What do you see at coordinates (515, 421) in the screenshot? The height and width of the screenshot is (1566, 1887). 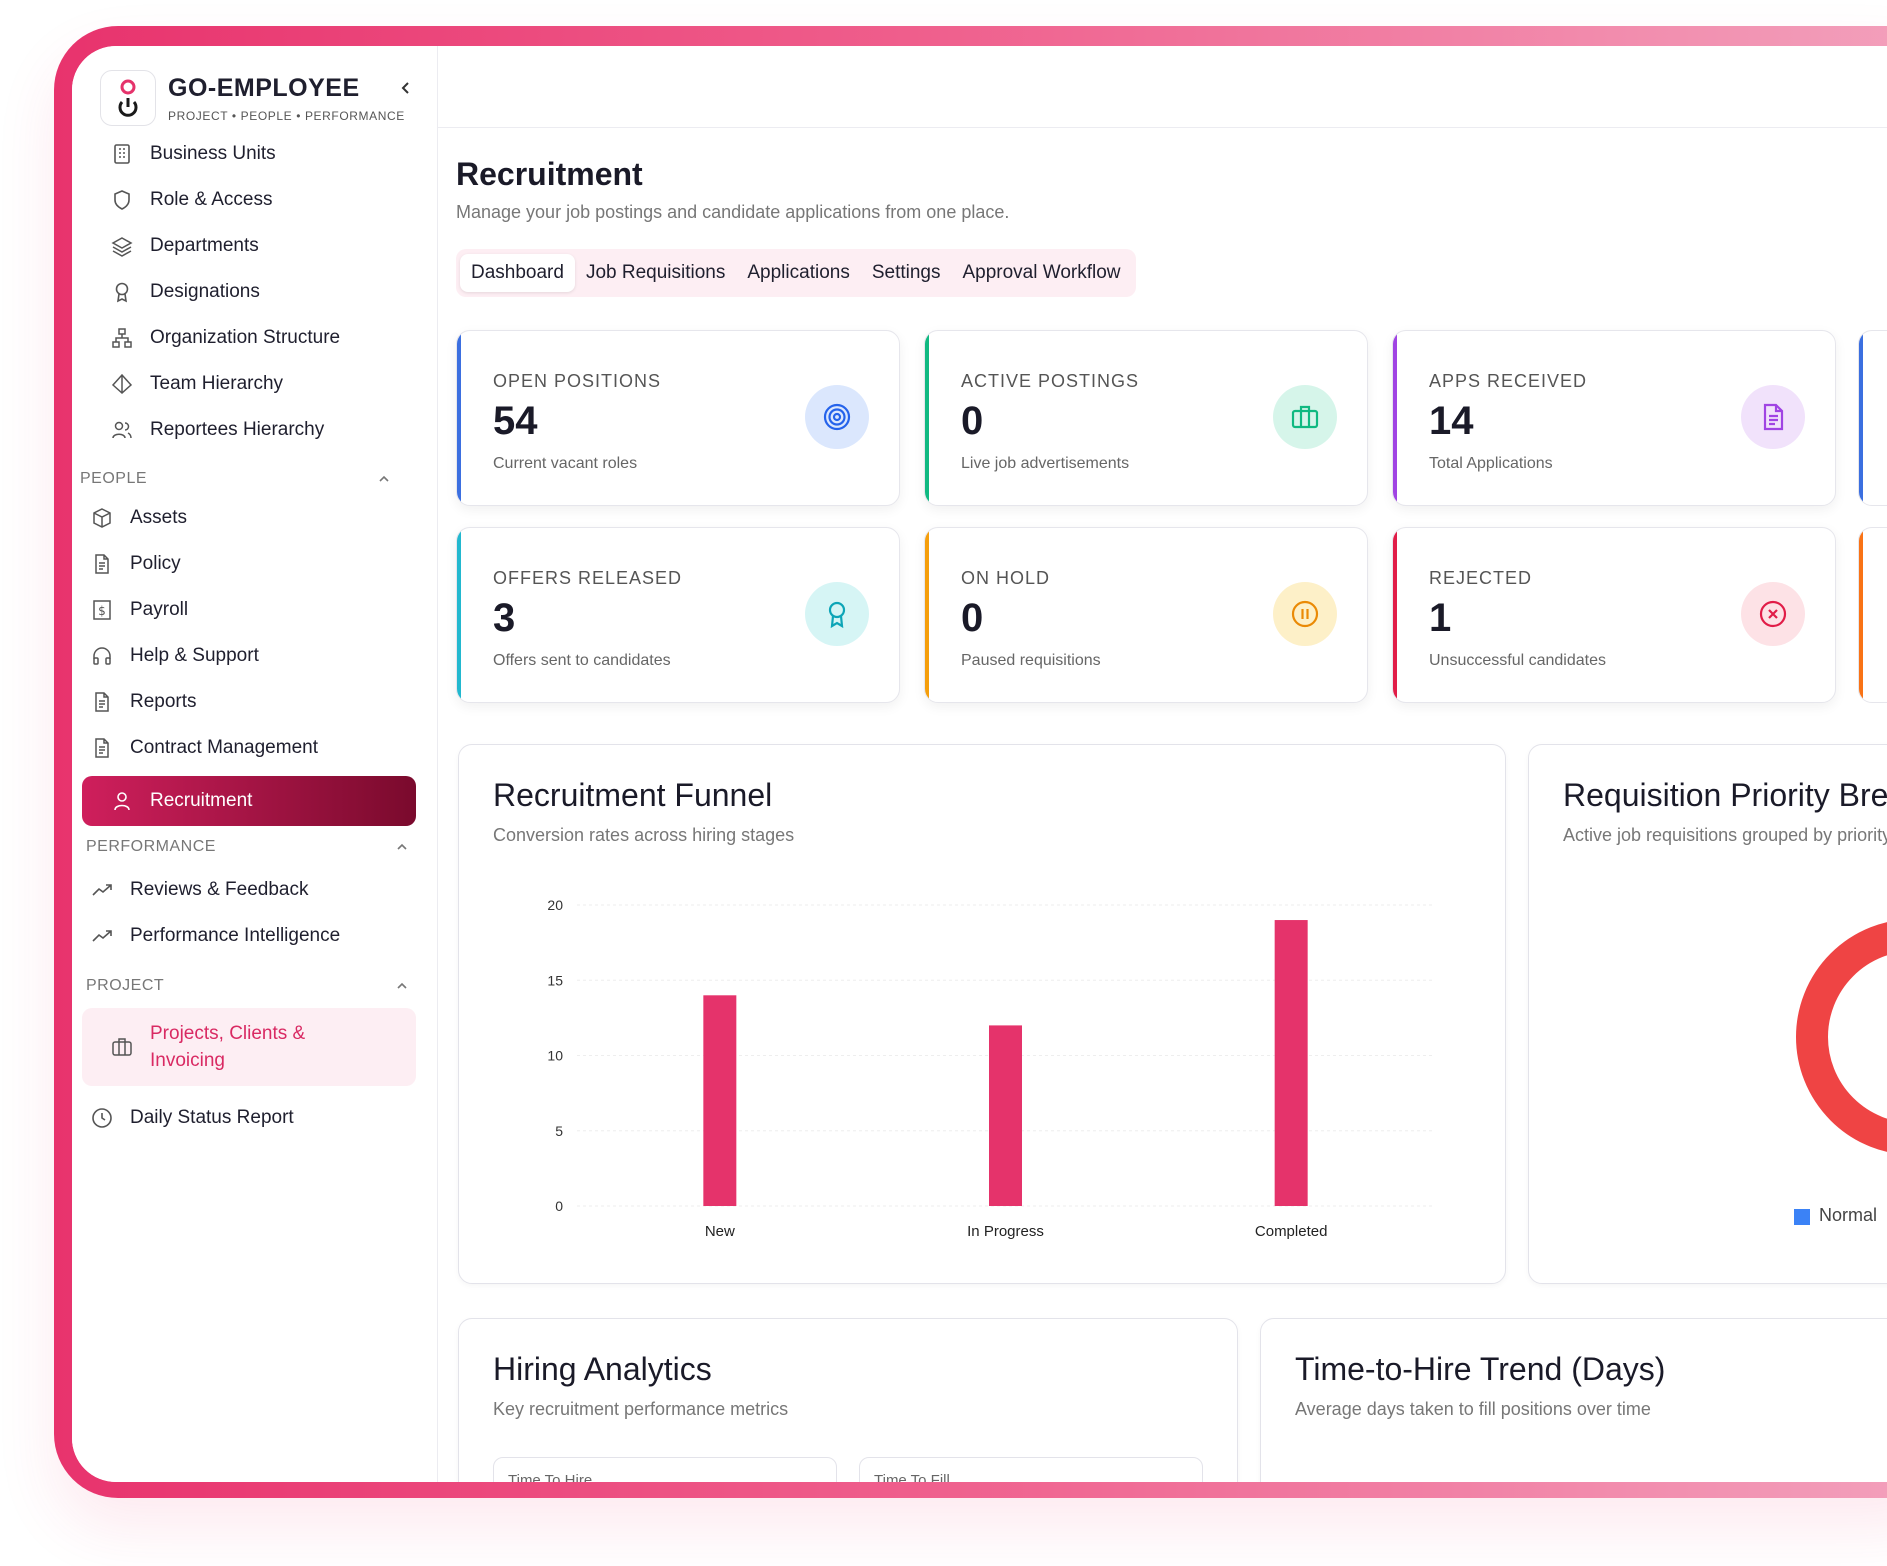 I see `stat-value: 54` at bounding box center [515, 421].